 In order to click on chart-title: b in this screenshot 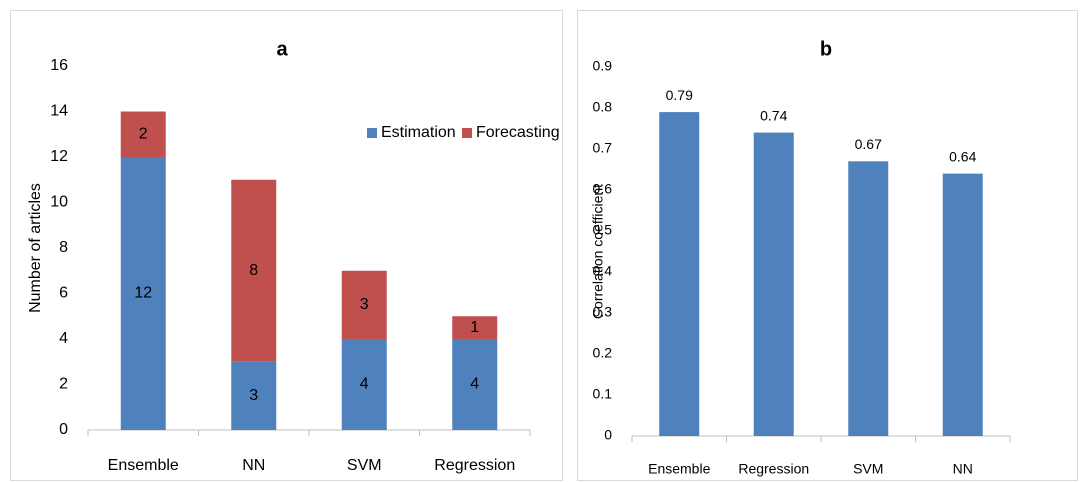, I will do `click(826, 49)`.